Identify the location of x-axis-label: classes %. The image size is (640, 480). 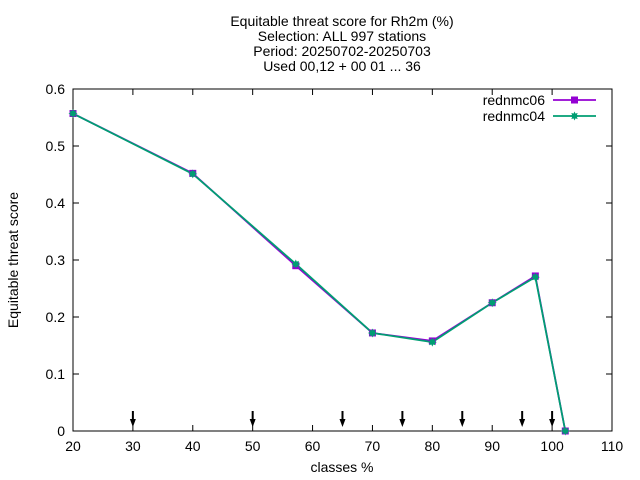
(341, 467).